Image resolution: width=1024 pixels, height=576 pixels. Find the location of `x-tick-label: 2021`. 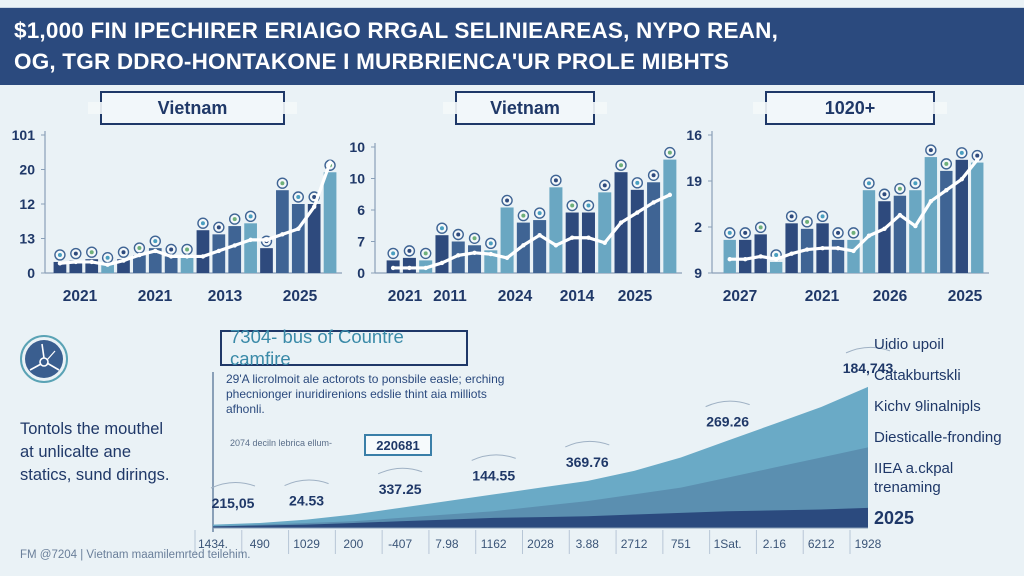

x-tick-label: 2021 is located at coordinates (155, 296).